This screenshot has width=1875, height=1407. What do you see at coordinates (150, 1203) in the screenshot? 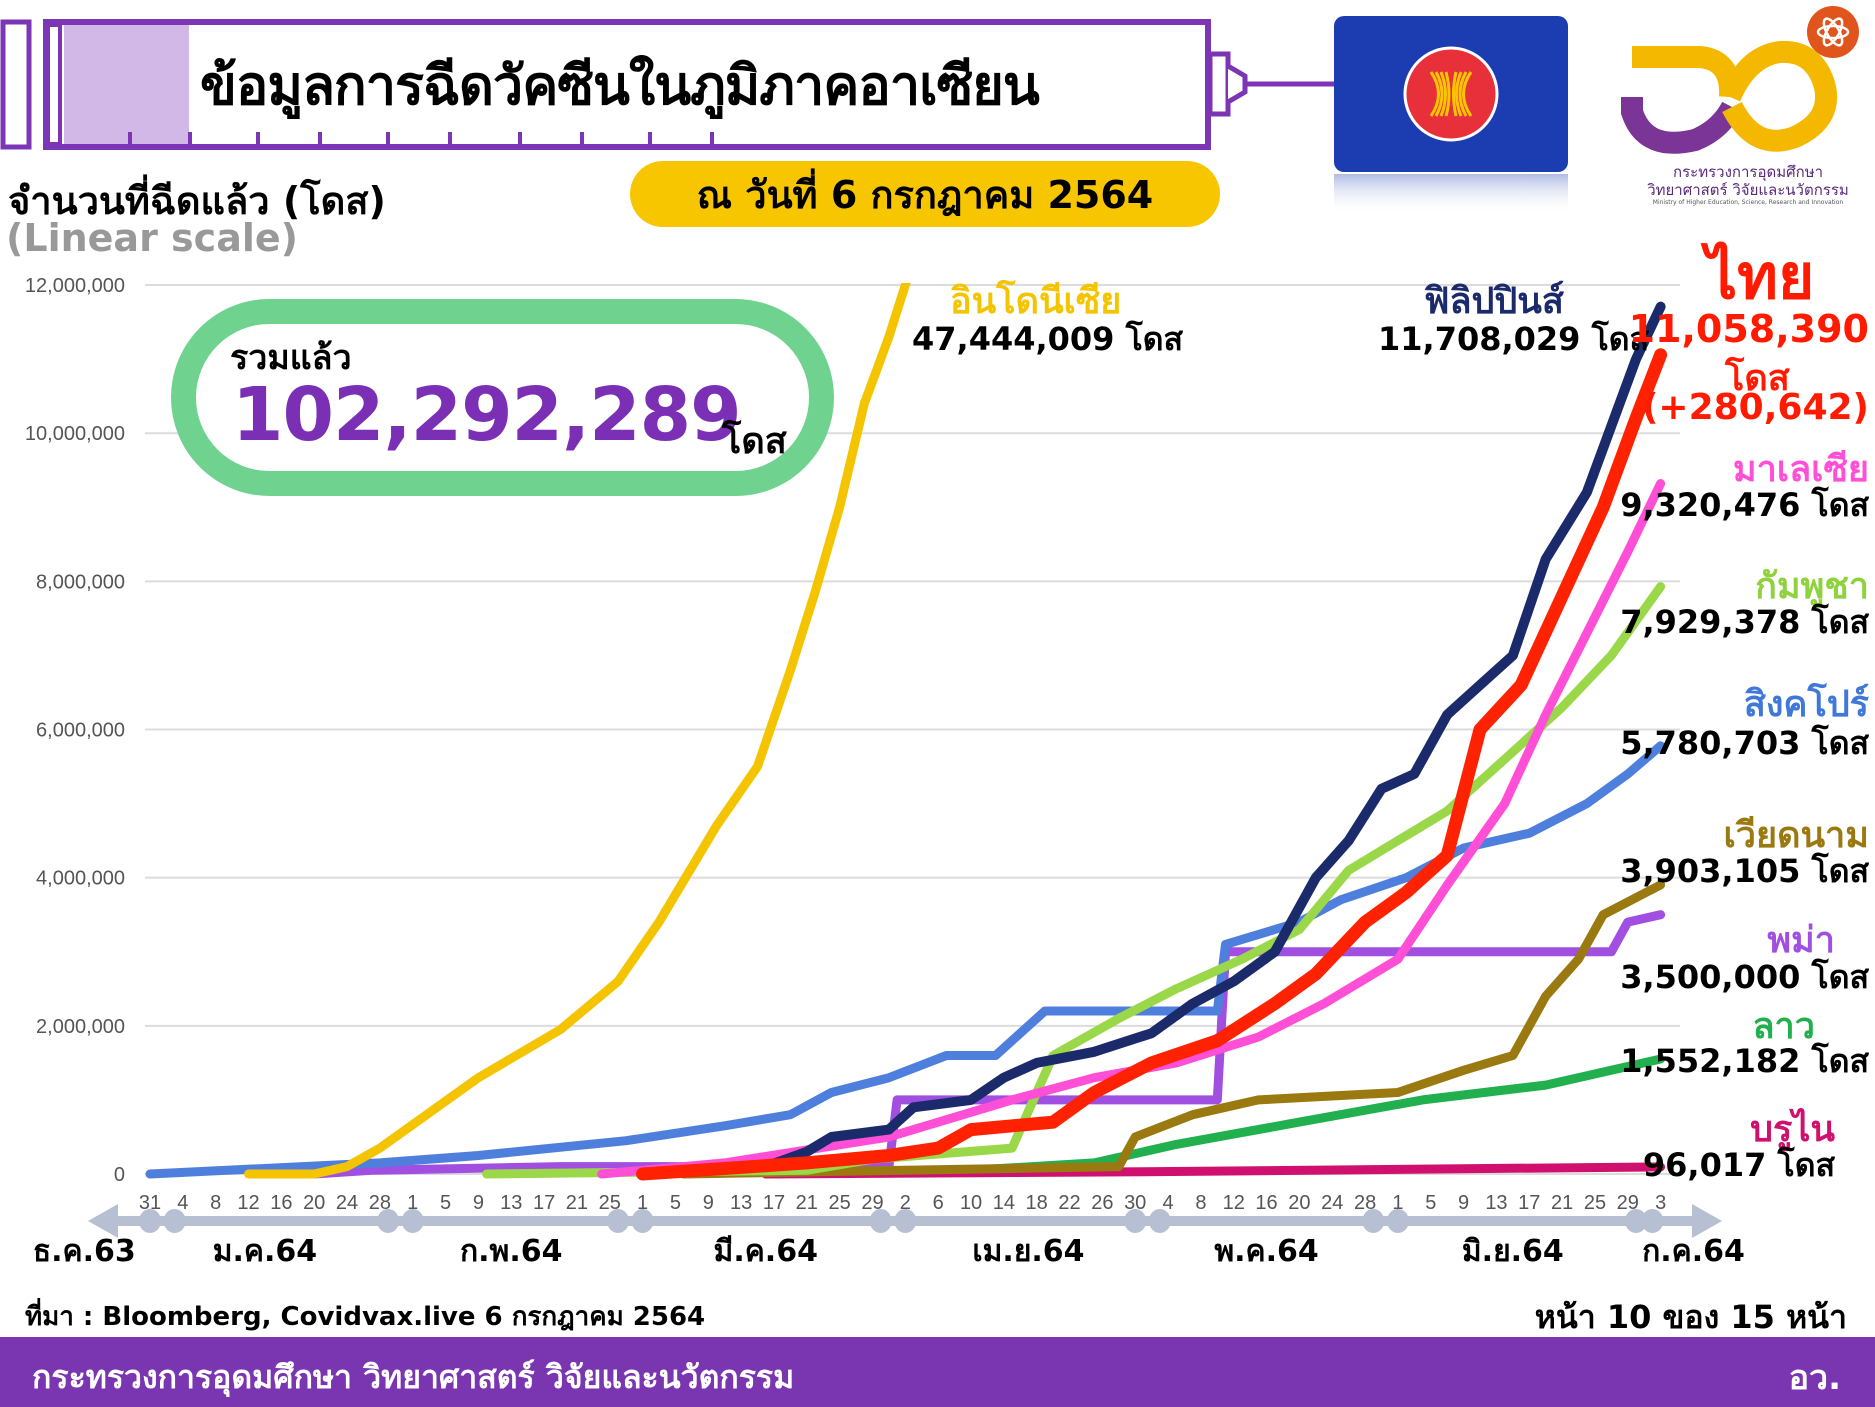
I see `x-tick-label: 31` at bounding box center [150, 1203].